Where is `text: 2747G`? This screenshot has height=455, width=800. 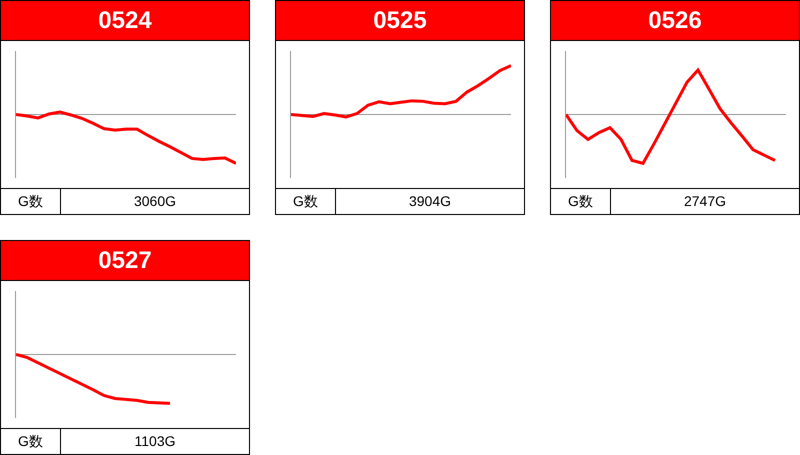 text: 2747G is located at coordinates (705, 201).